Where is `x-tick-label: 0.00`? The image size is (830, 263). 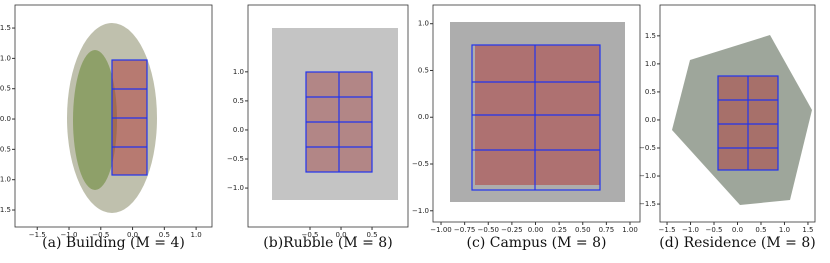
x-tick-label: 0.00 is located at coordinates (536, 230).